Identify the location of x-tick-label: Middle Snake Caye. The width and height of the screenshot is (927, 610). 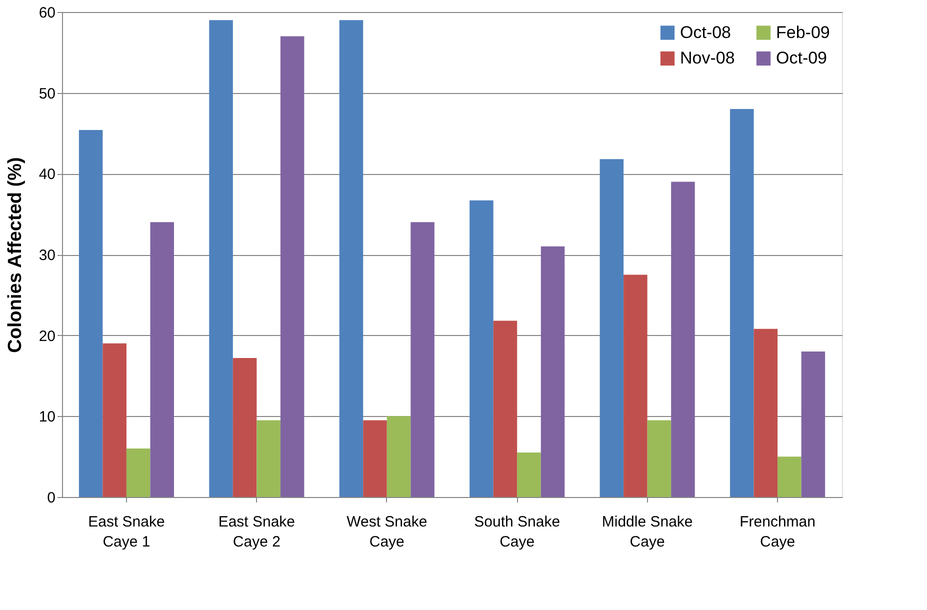
(647, 532).